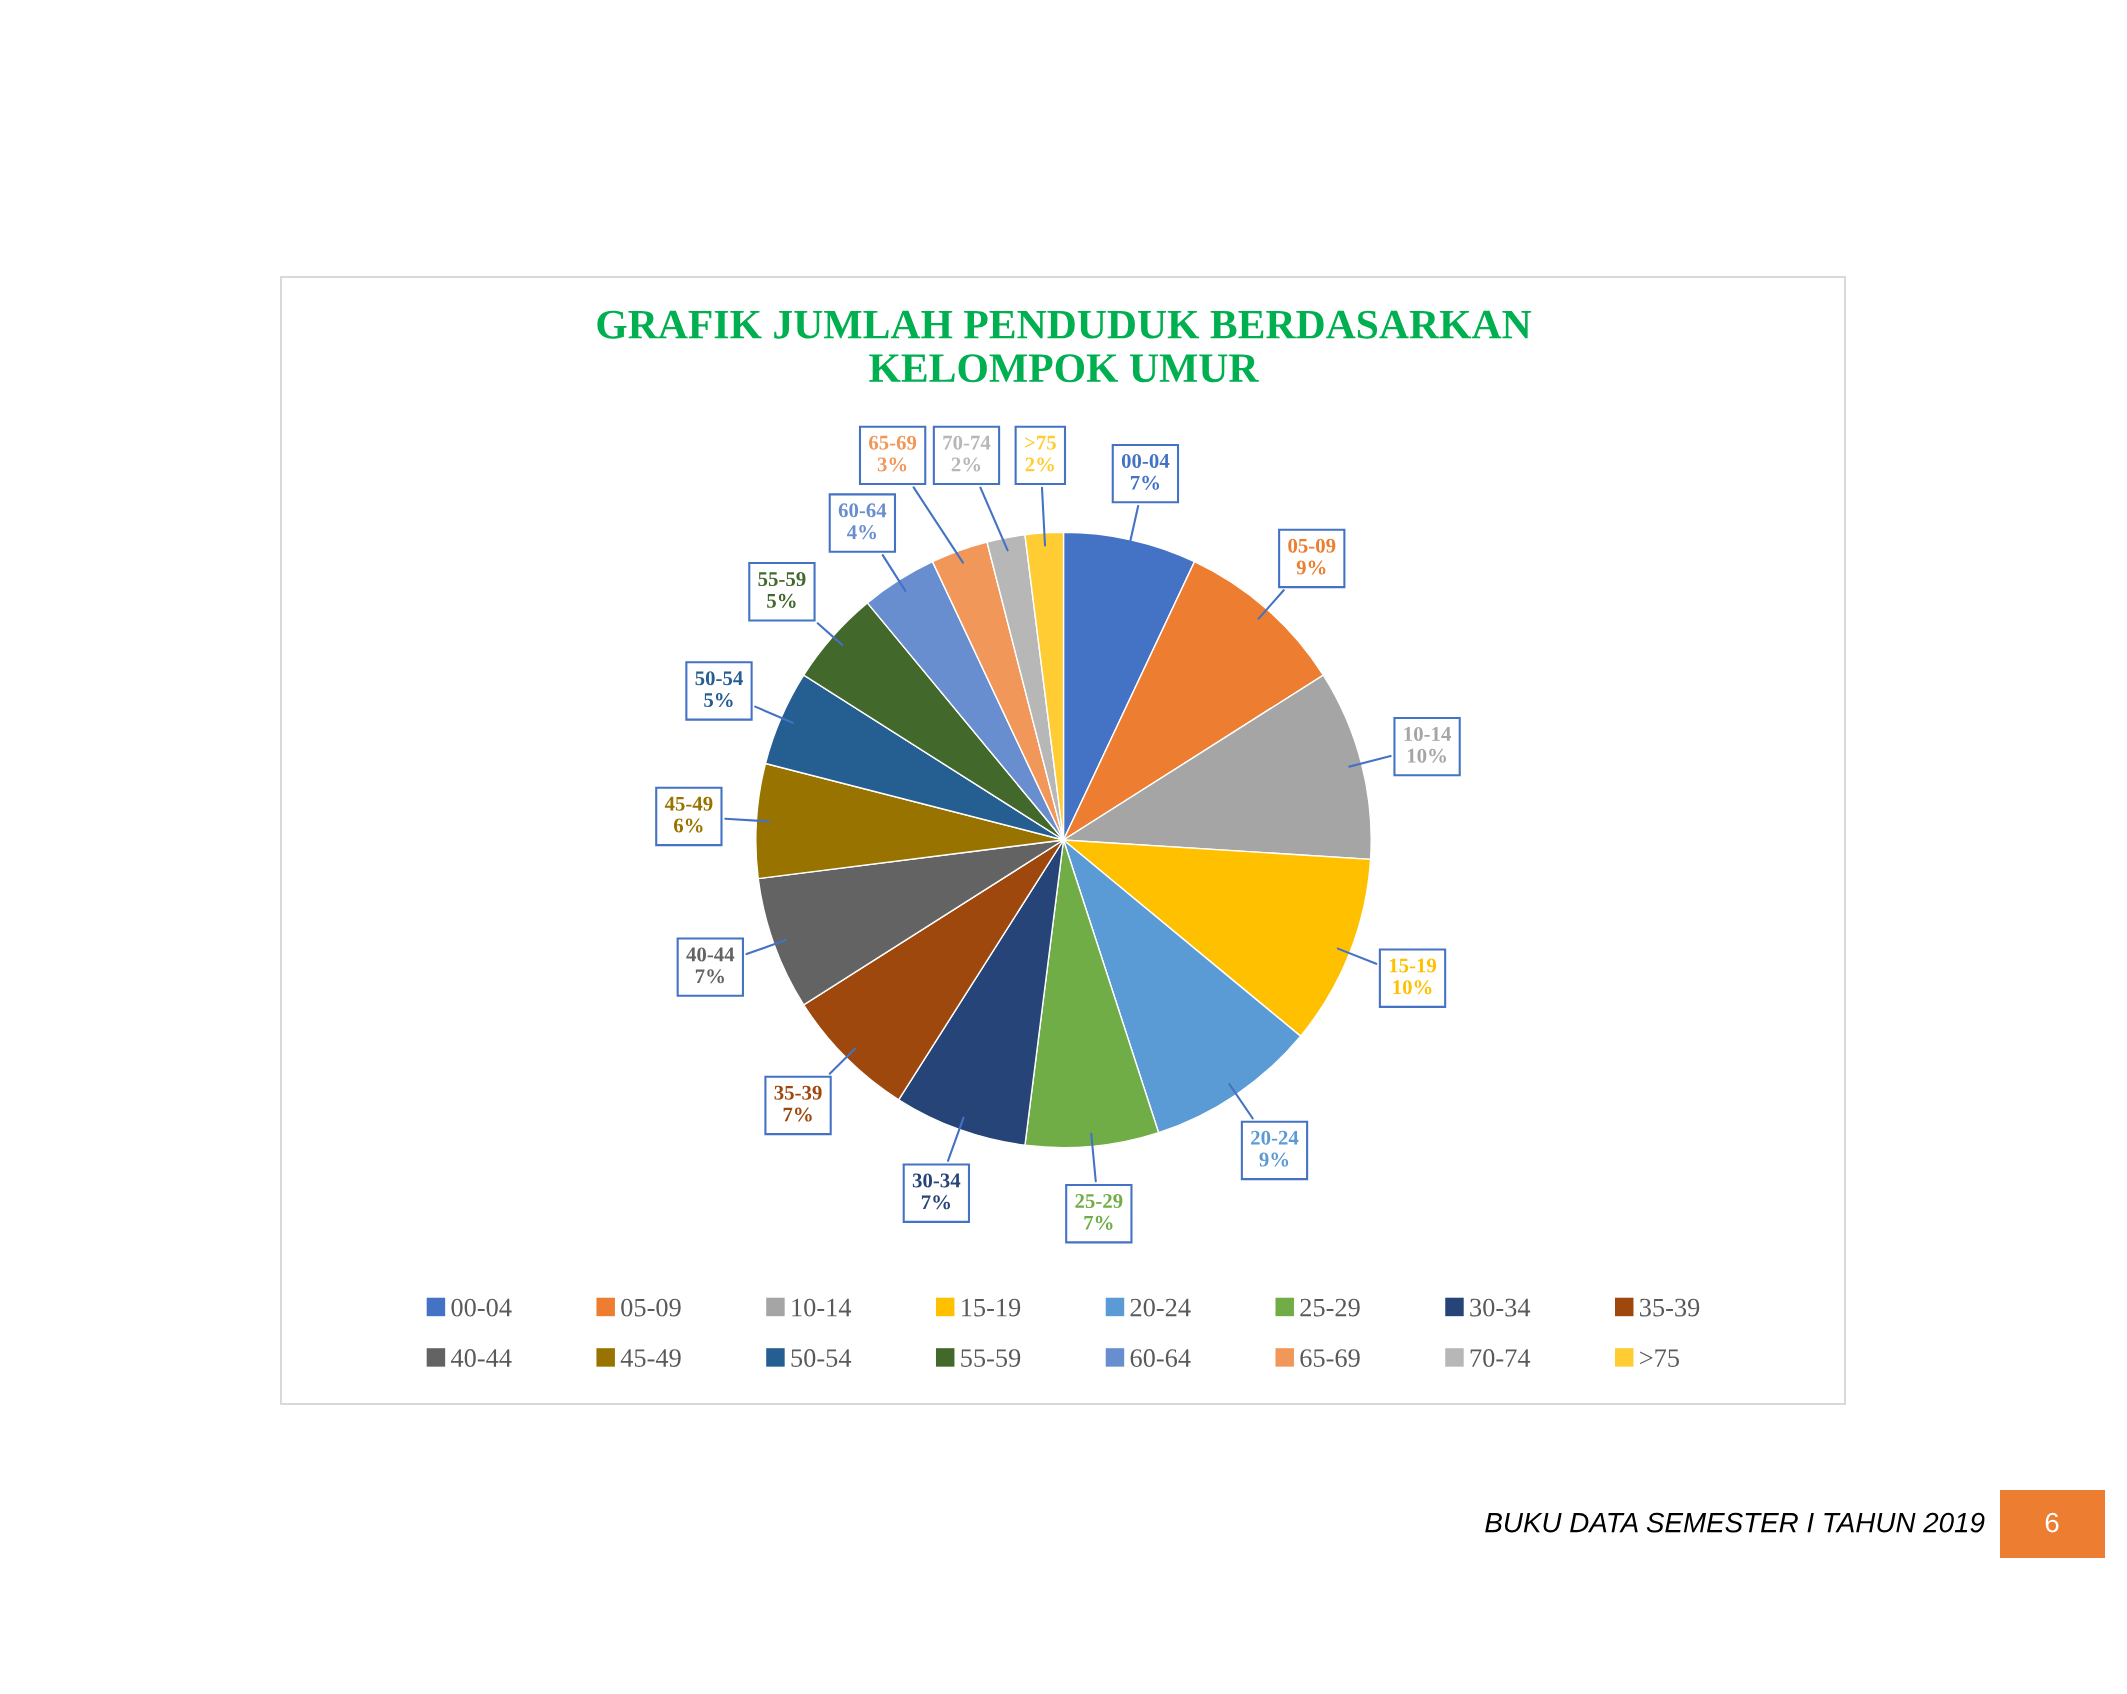 The height and width of the screenshot is (1694, 2127). Describe the element at coordinates (1040, 442) in the screenshot. I see `slice-label: >75` at that location.